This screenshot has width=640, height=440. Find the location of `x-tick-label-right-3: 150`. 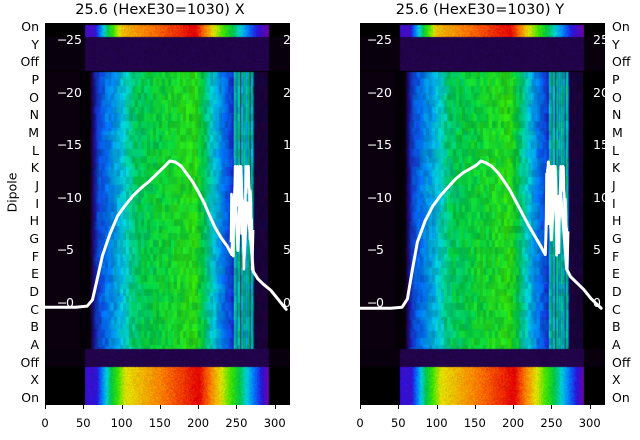

x-tick-label-right-3: 150 is located at coordinates (474, 423).